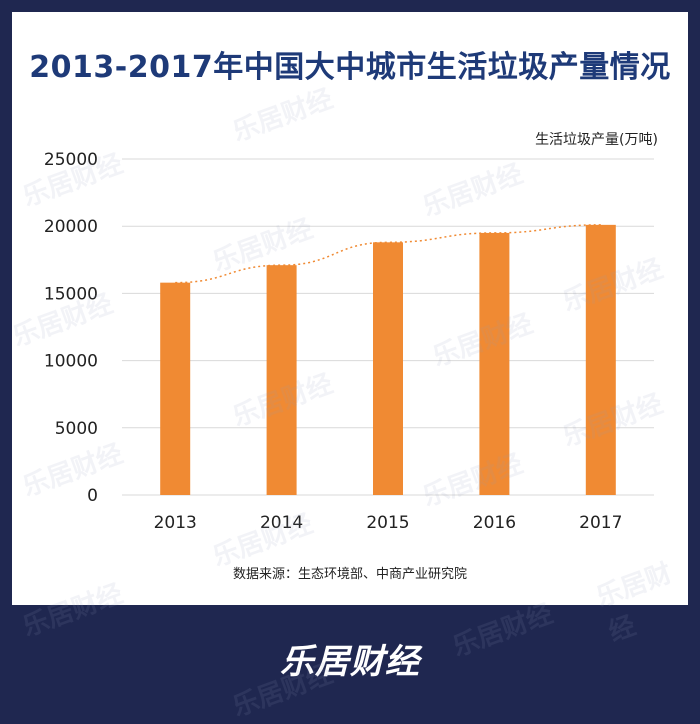 The width and height of the screenshot is (700, 724). What do you see at coordinates (71, 160) in the screenshot?
I see `y-tick-label: 25000` at bounding box center [71, 160].